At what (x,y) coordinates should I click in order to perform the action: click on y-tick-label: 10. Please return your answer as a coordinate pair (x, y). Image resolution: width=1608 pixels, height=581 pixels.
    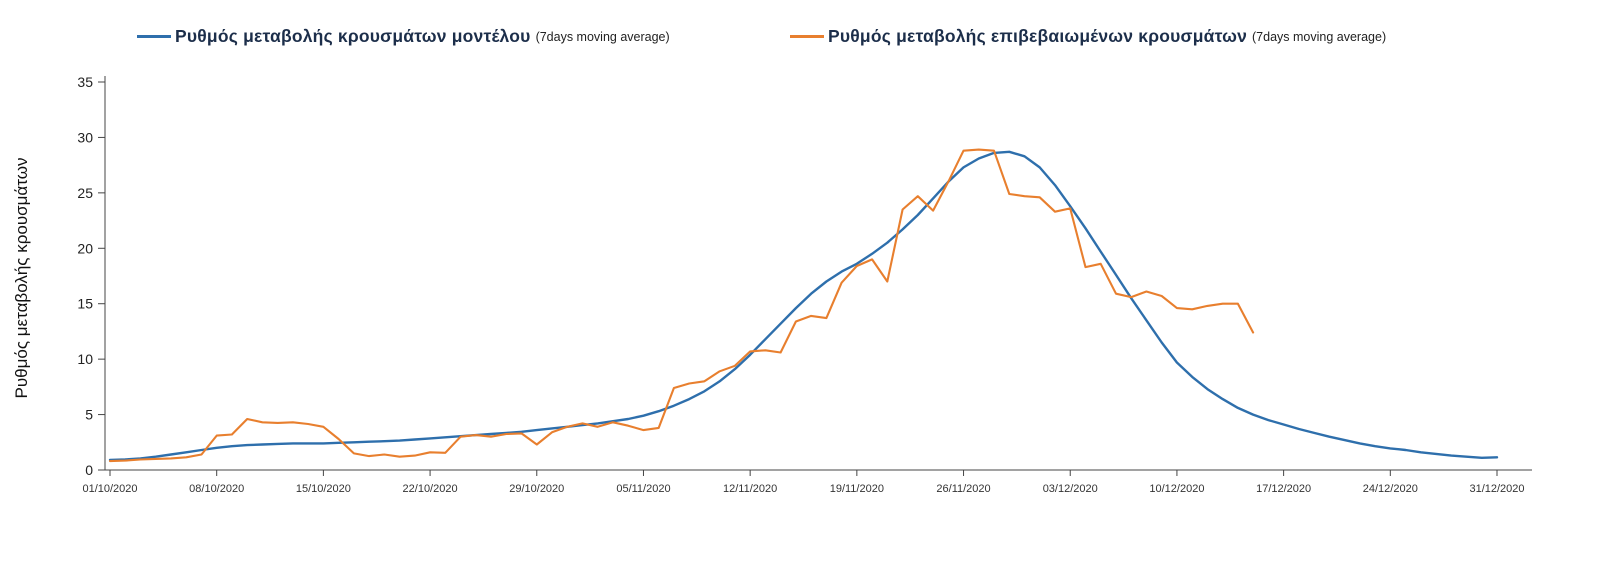
    Looking at the image, I should click on (85, 359).